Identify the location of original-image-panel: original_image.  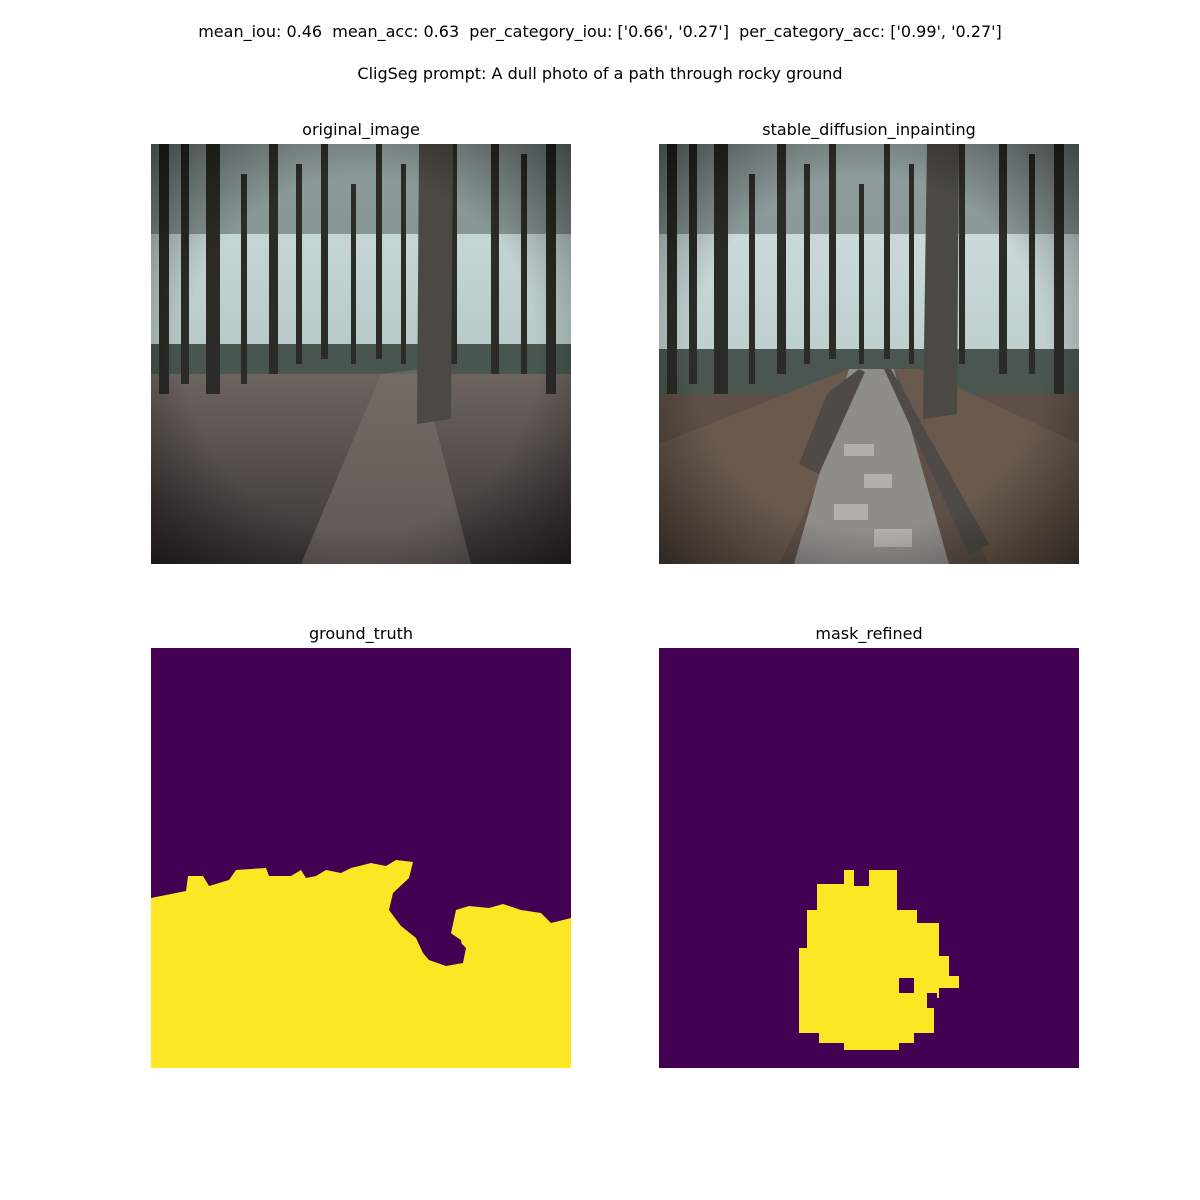
(361, 342).